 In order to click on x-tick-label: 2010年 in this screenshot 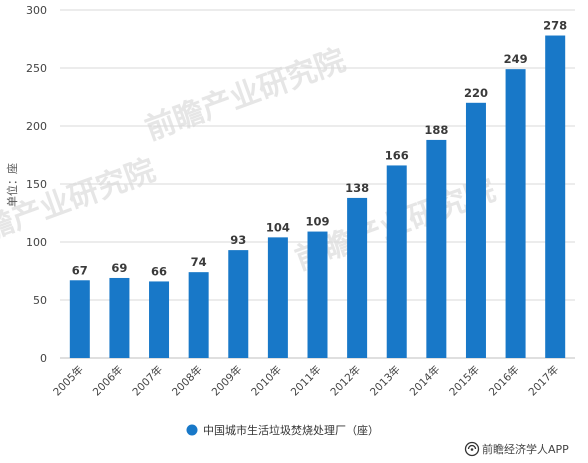, I will do `click(266, 381)`.